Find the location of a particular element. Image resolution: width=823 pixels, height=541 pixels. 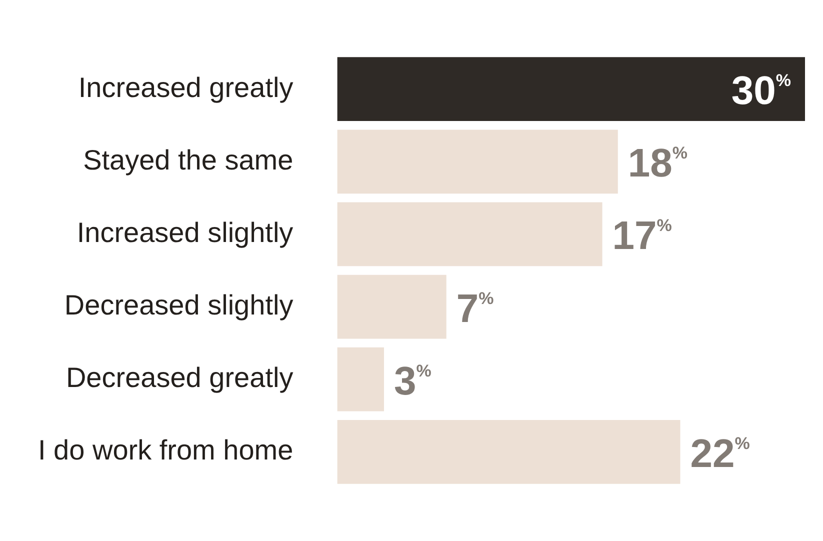

data-label: 22% is located at coordinates (720, 454).